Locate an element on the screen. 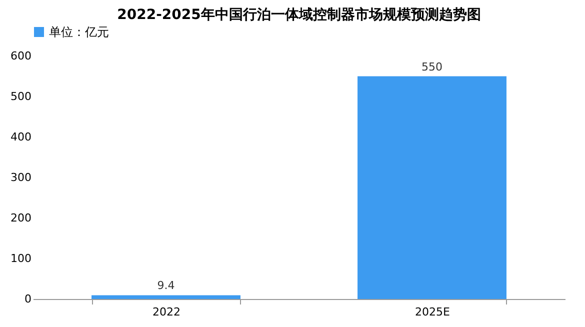 The height and width of the screenshot is (327, 585). y-tick-label: 100 is located at coordinates (21, 258).